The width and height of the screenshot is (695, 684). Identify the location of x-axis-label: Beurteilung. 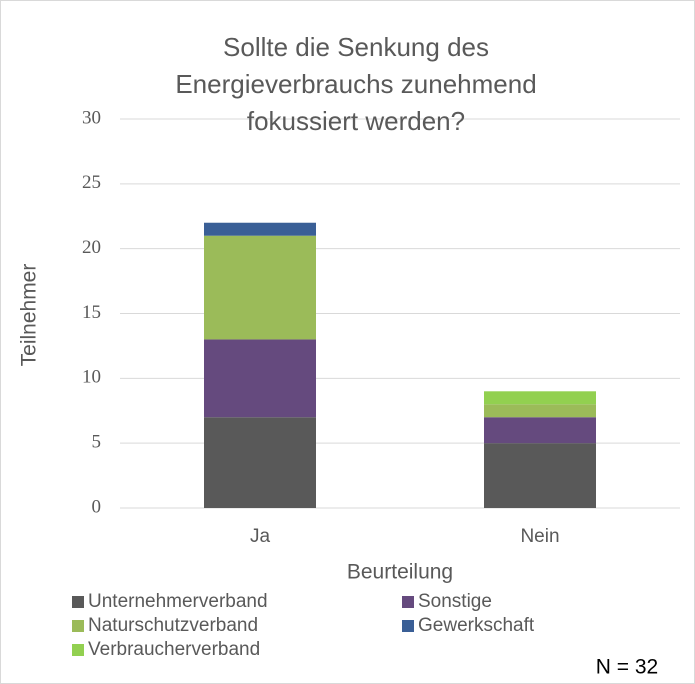
(400, 572).